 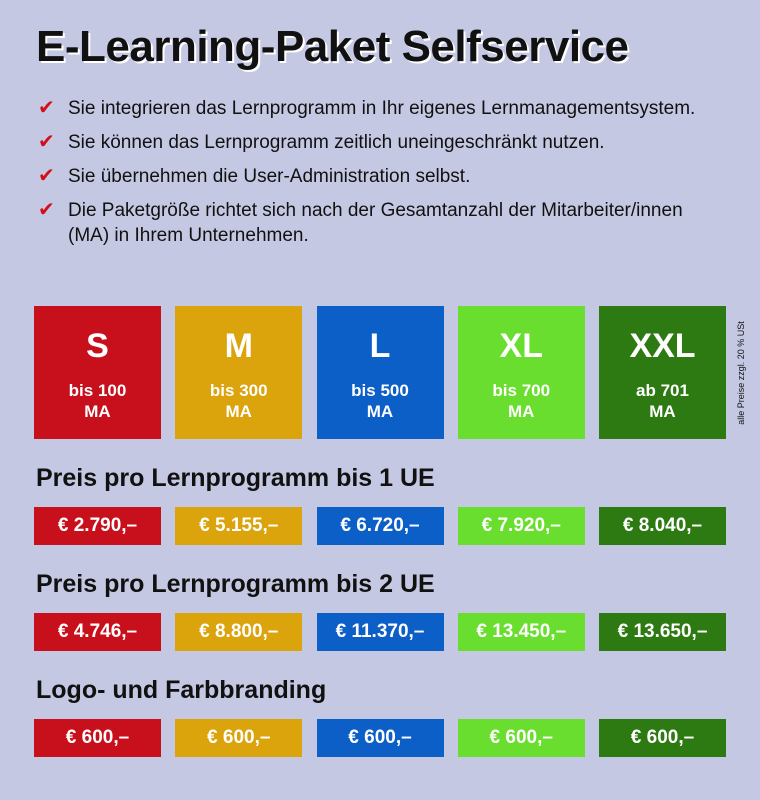 I want to click on section-title-branding: Logo- und Farbbranding, so click(x=181, y=690).